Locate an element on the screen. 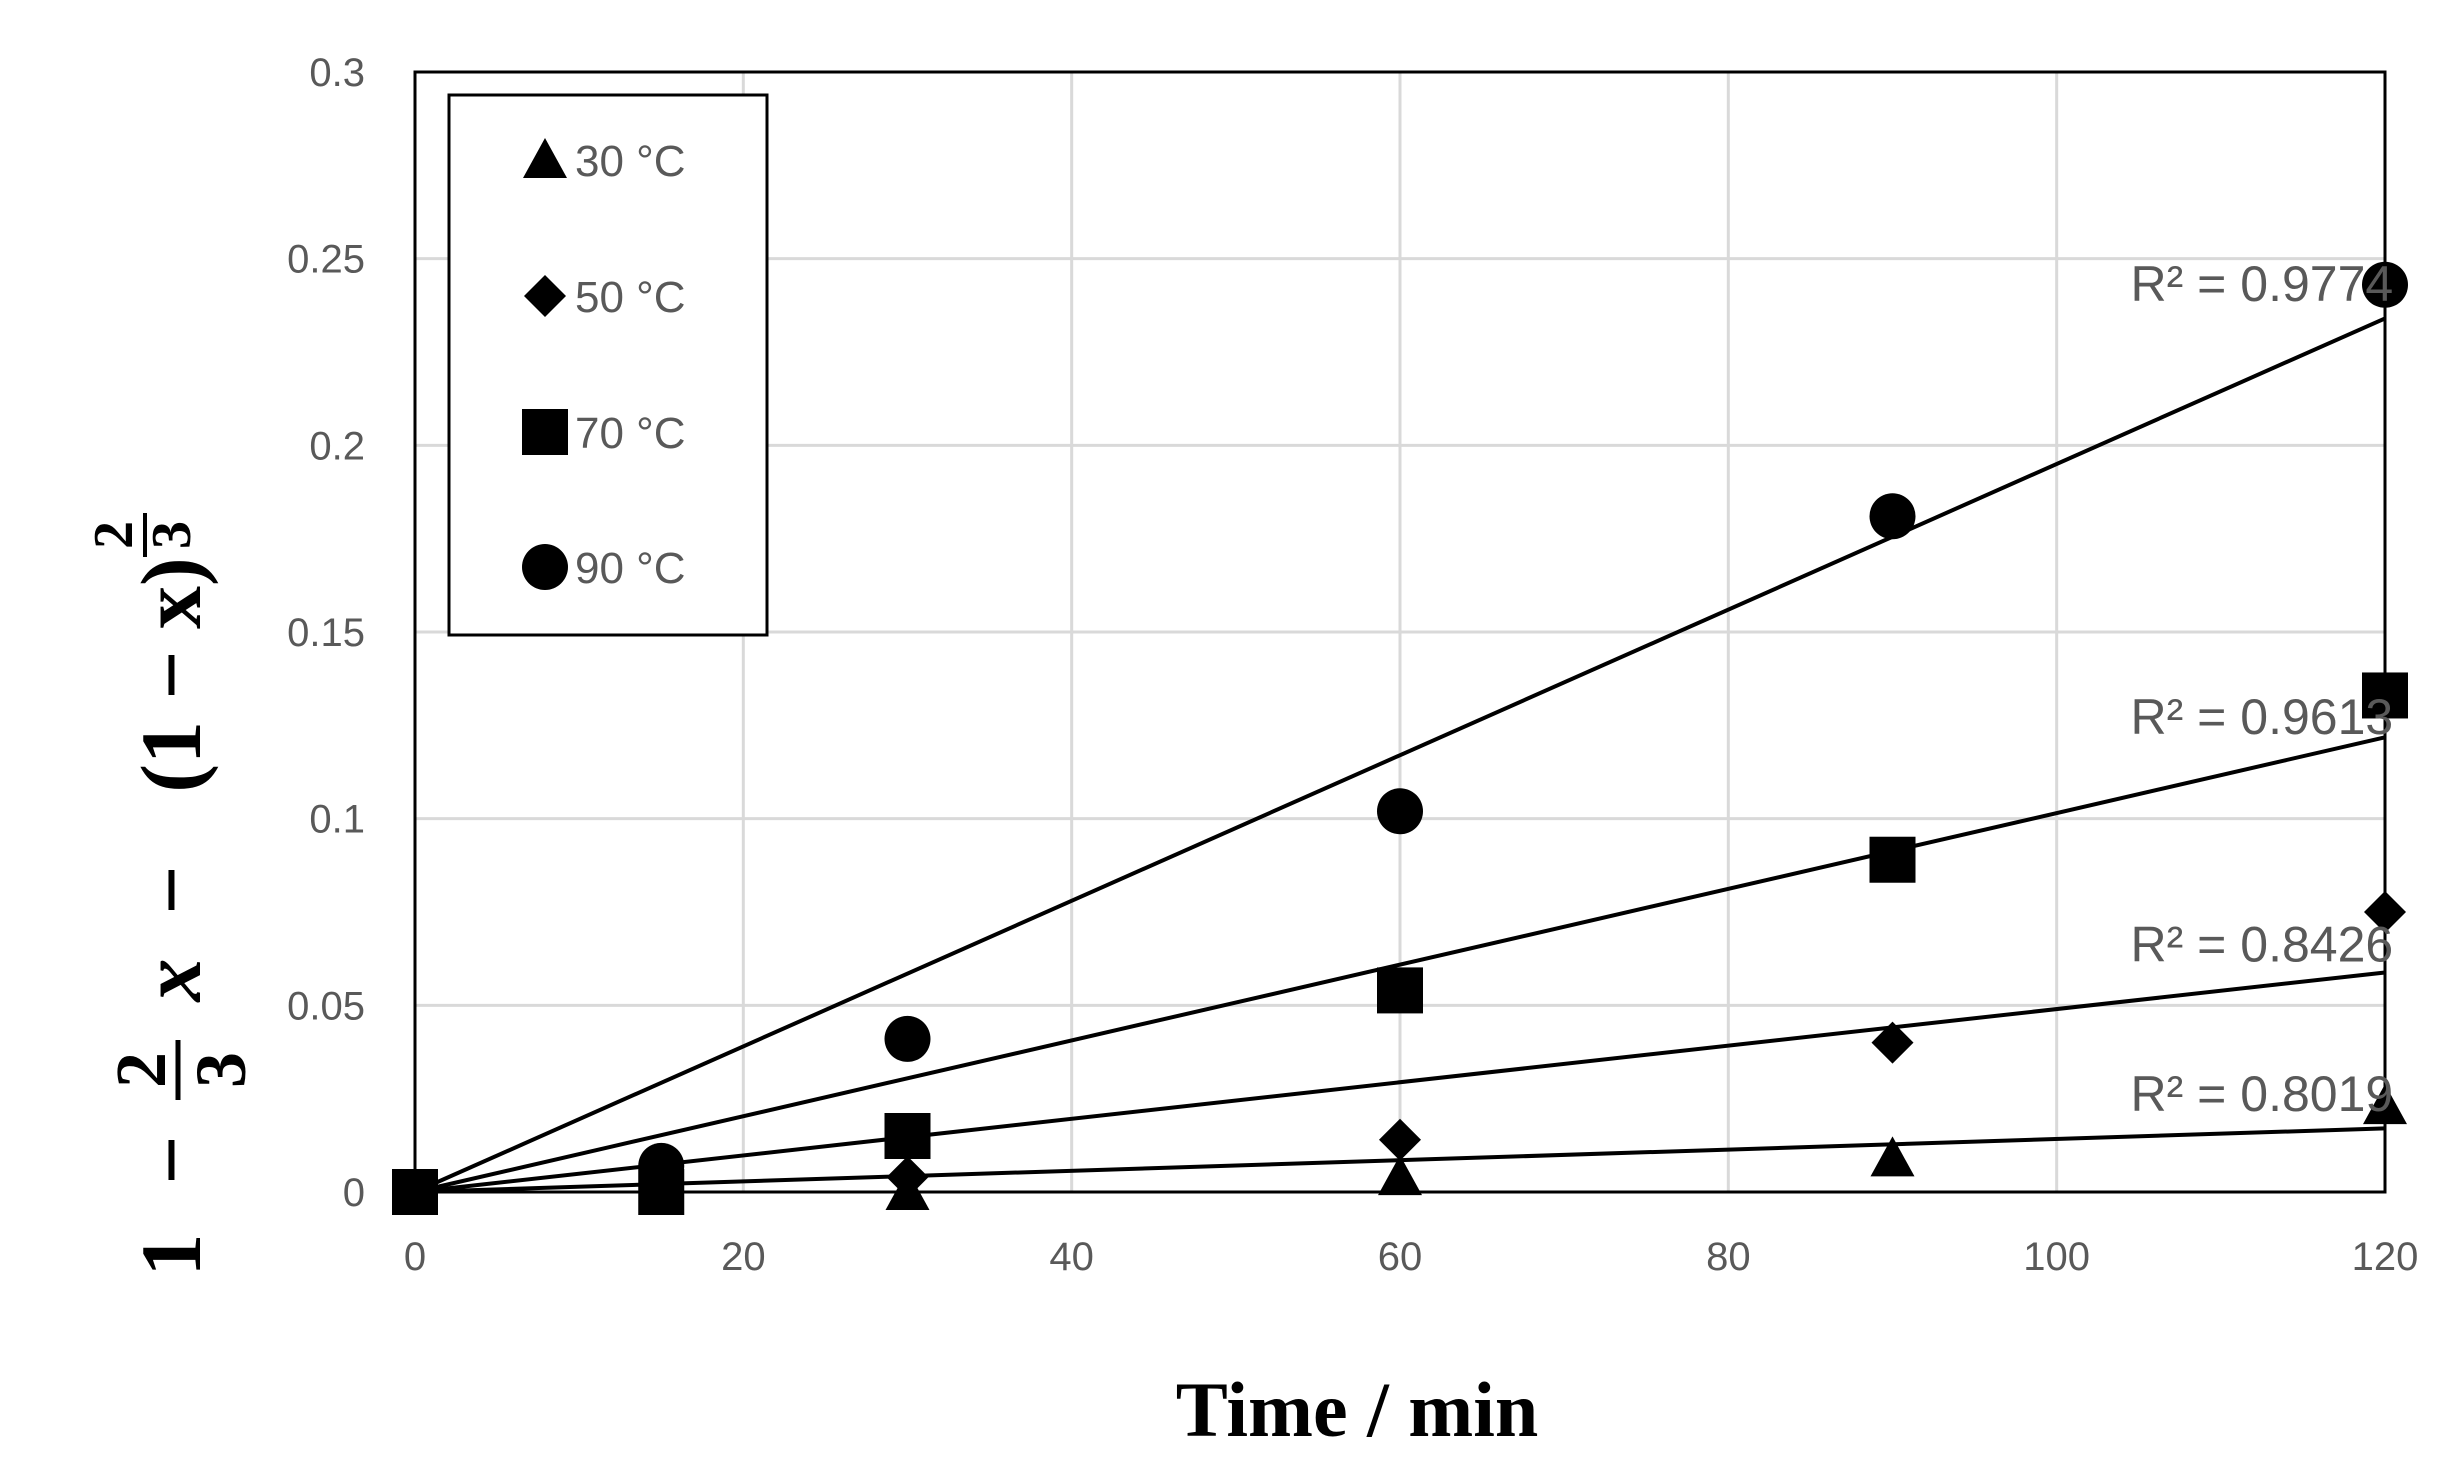 The height and width of the screenshot is (1479, 2450). y-tick-label: 0 is located at coordinates (354, 1193).